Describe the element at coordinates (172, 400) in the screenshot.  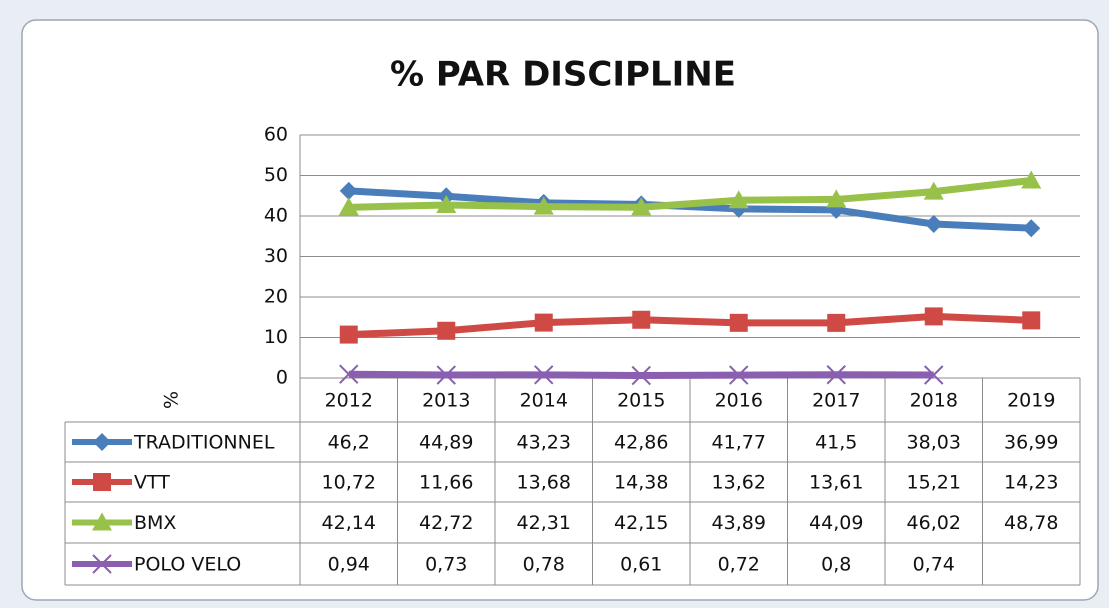
I see `y-axis-label: %` at that location.